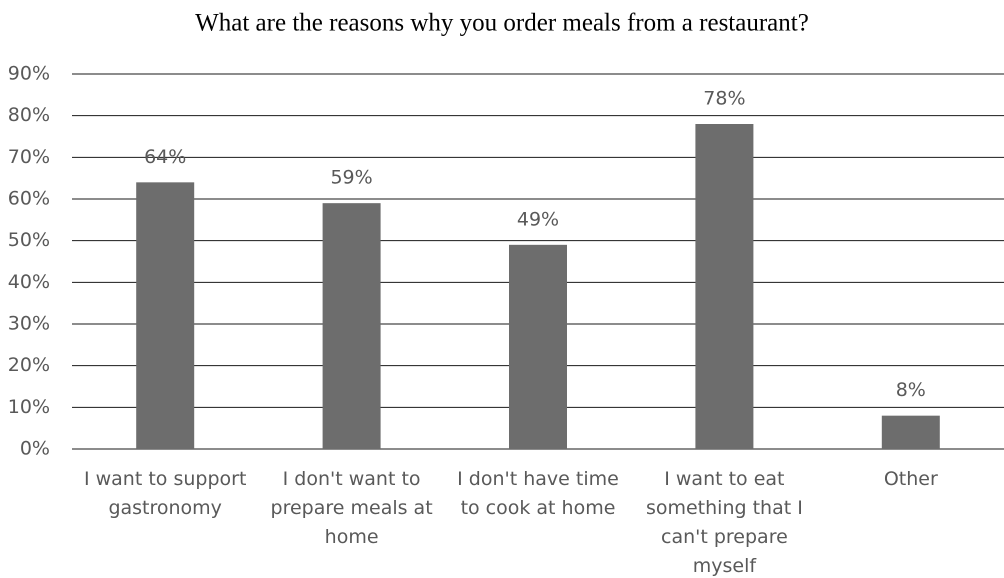 The image size is (1004, 578). Describe the element at coordinates (538, 493) in the screenshot. I see `x-tick-label: I don't have time to cook at home` at that location.